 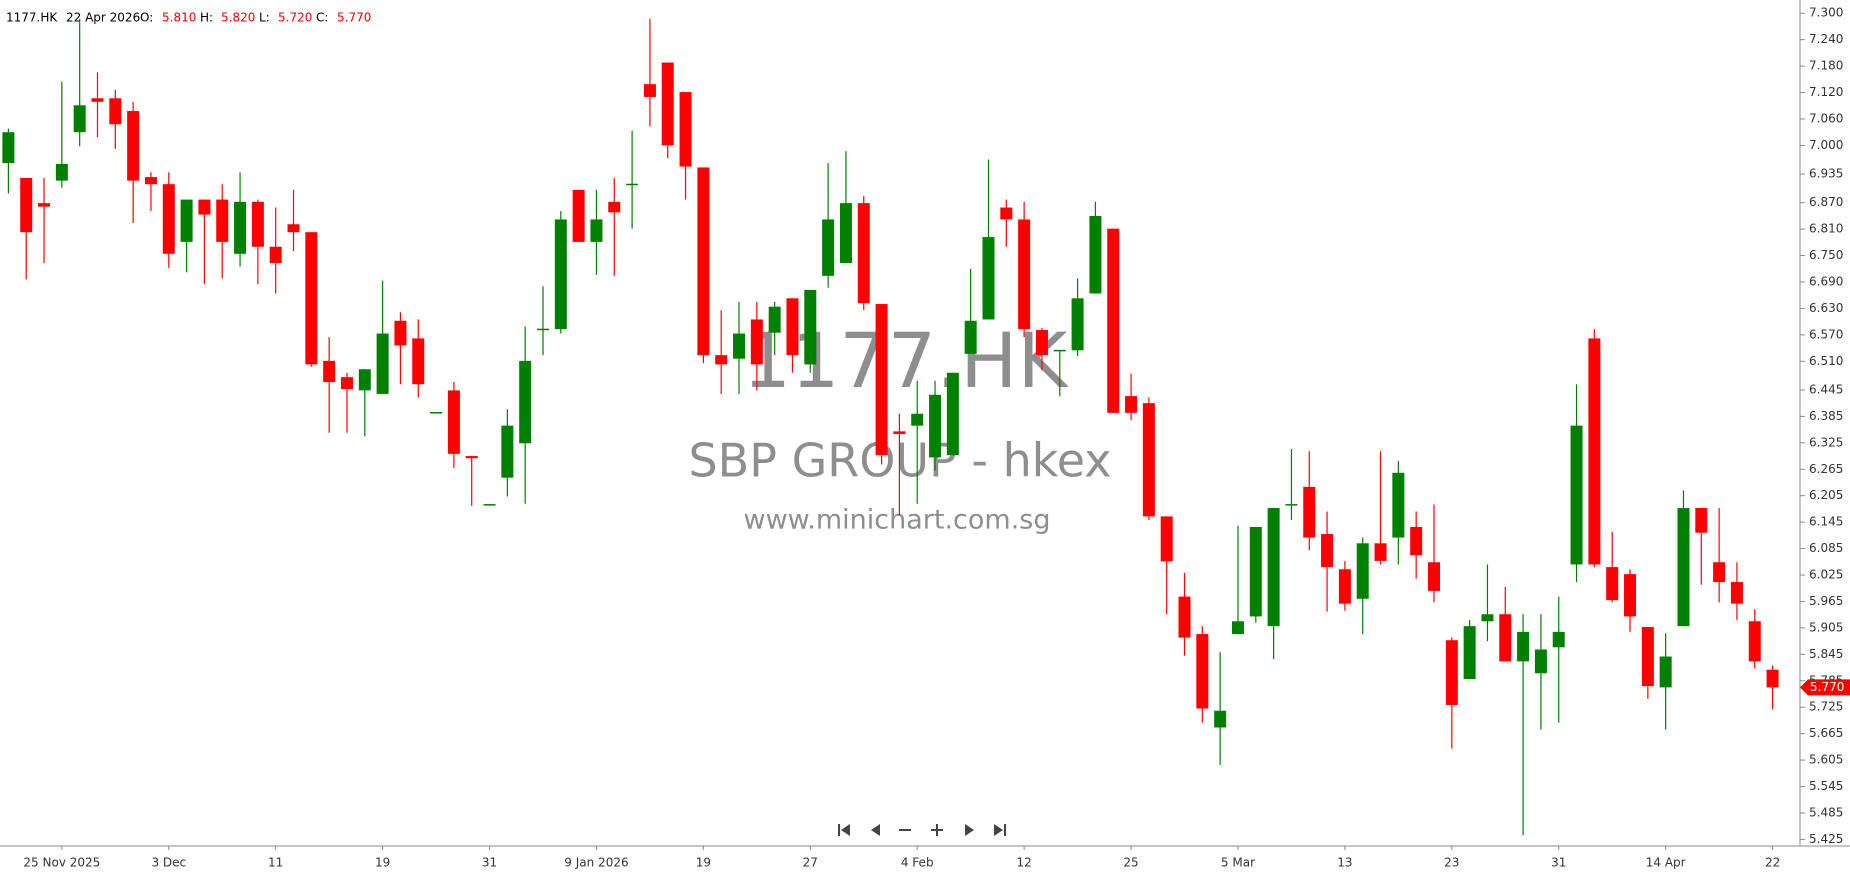 What do you see at coordinates (917, 863) in the screenshot?
I see `x-tick-label: 4 Feb` at bounding box center [917, 863].